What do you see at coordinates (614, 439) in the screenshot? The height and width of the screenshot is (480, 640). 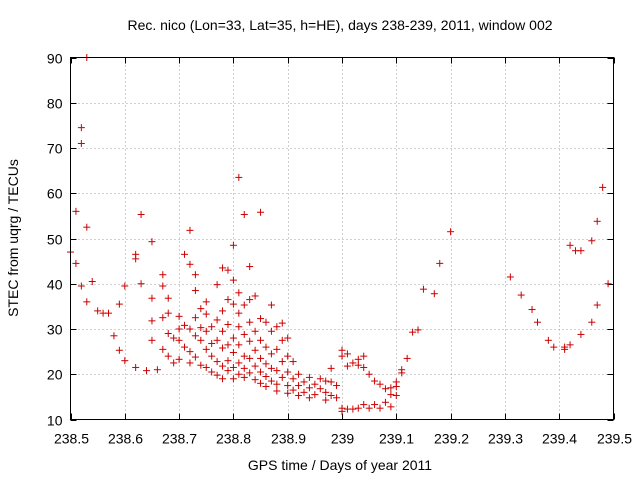 I see `x-tick-label: 239.5` at bounding box center [614, 439].